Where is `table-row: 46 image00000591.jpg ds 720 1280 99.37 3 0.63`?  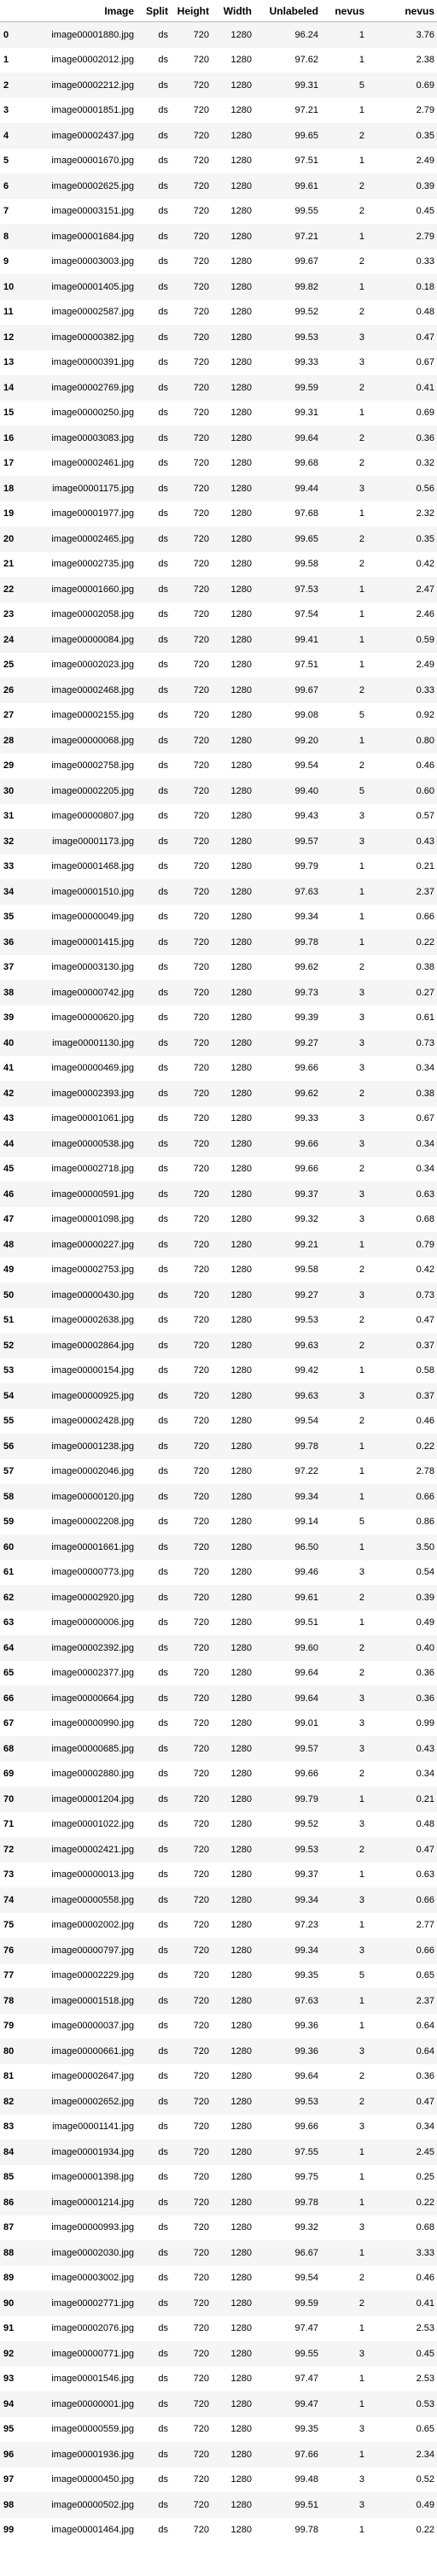 table-row: 46 image00000591.jpg ds 720 1280 99.37 3 0.63 is located at coordinates (218, 1194).